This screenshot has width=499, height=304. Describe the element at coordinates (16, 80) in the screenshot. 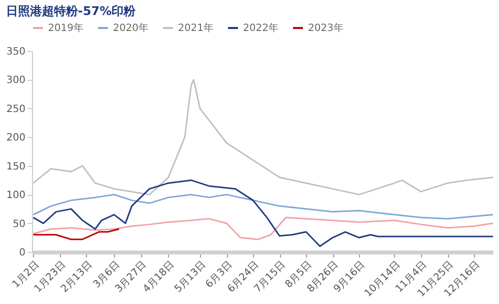

I see `y-tick-label: 300` at that location.